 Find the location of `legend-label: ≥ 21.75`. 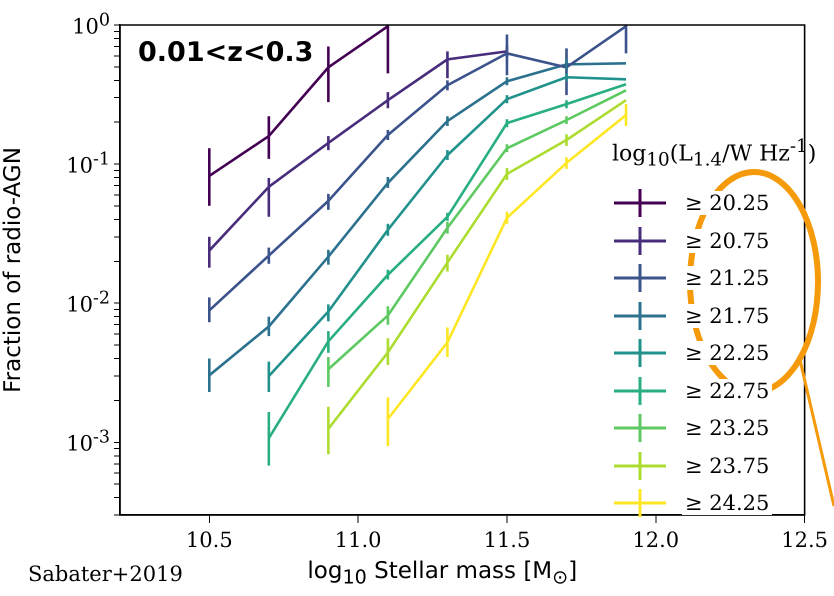

legend-label: ≥ 21.75 is located at coordinates (727, 316).